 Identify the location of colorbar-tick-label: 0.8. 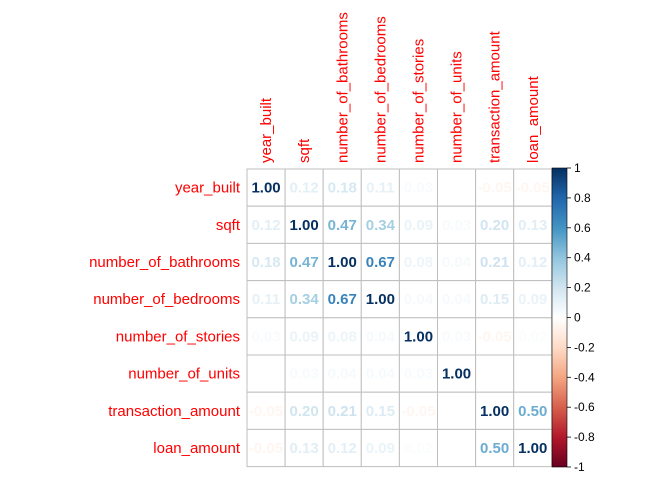
(582, 198).